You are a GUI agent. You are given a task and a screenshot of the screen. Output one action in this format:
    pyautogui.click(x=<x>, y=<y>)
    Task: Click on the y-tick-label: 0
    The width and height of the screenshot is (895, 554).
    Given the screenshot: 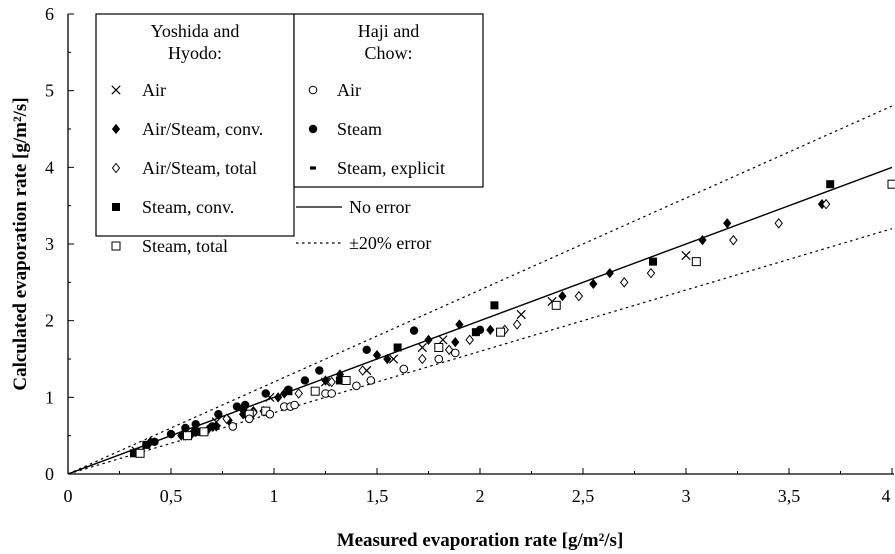 What is the action you would take?
    pyautogui.click(x=49, y=474)
    